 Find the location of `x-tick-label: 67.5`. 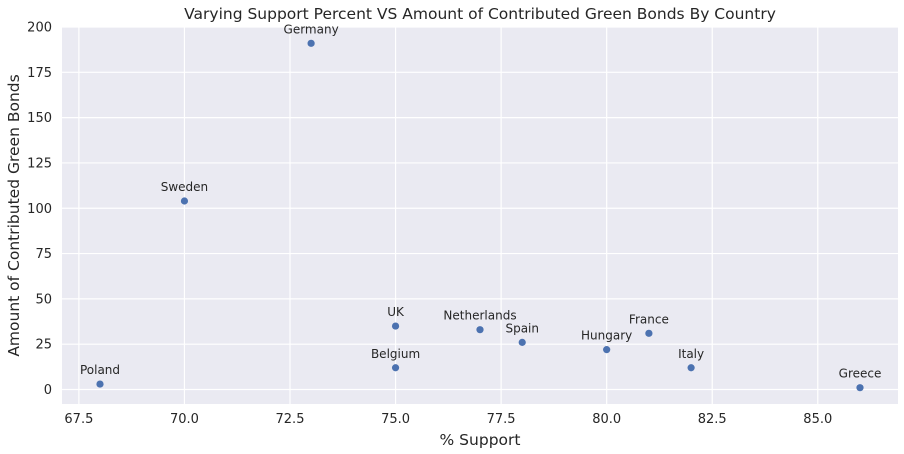

x-tick-label: 67.5 is located at coordinates (78, 419).